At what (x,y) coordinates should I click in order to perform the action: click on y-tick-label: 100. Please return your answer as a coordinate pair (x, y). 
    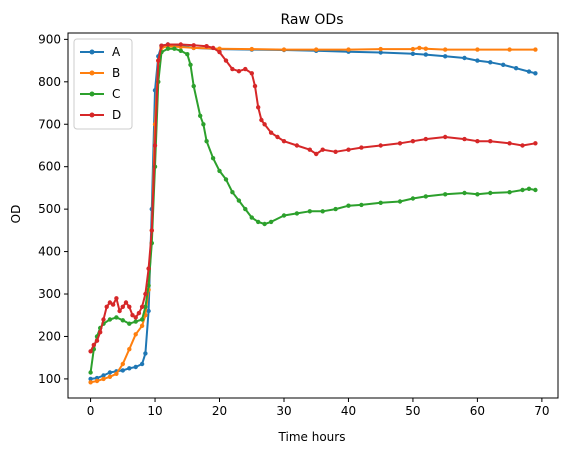
    Looking at the image, I should click on (49, 379).